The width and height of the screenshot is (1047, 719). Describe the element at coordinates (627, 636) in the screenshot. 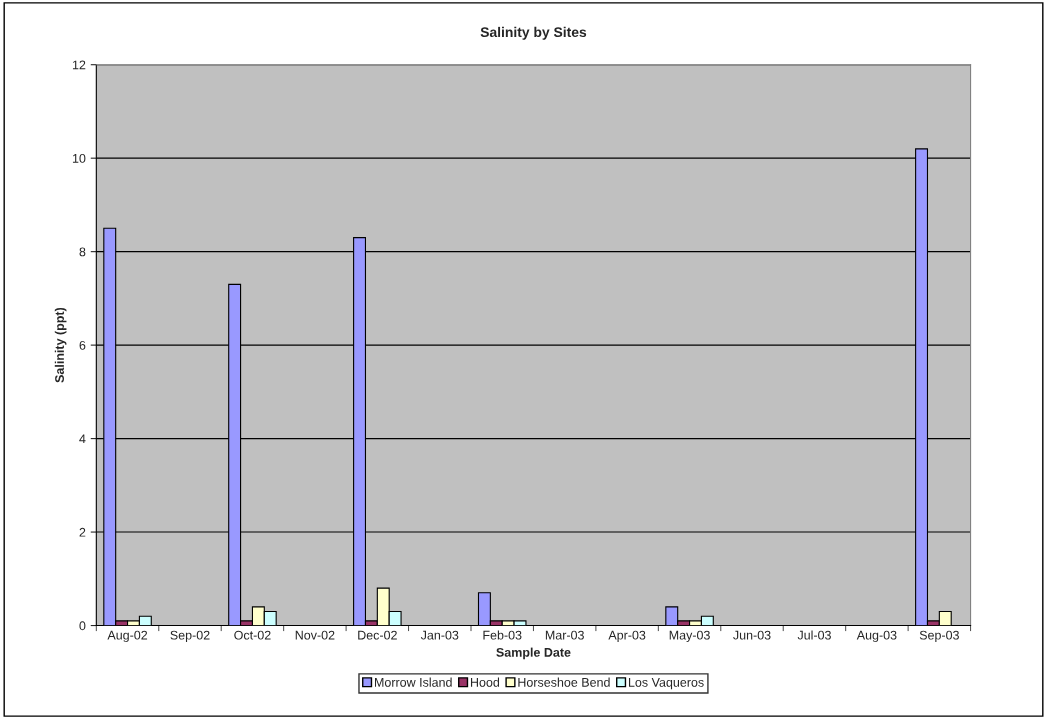

I see `x-tick-label: Apr-03` at that location.